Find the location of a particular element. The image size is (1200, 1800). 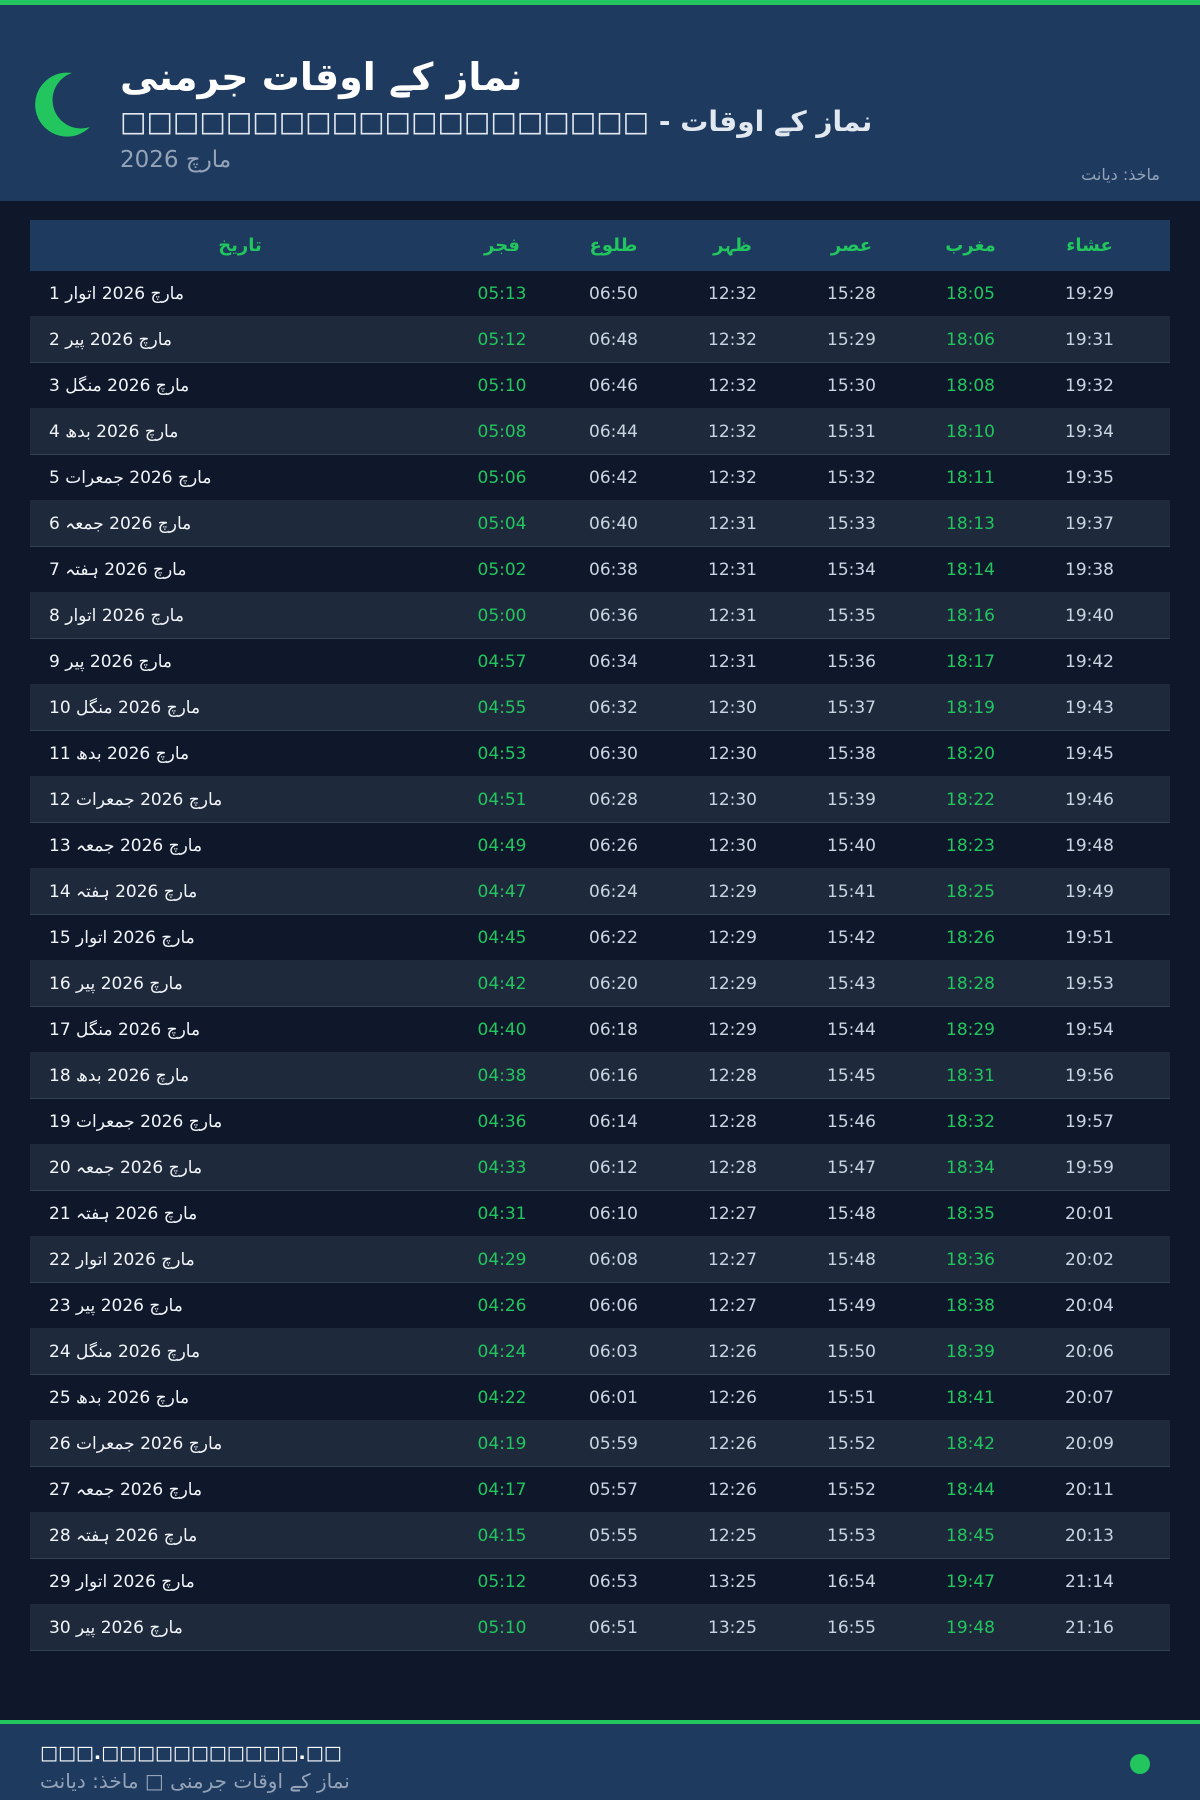

cell-fajr: 04:36 is located at coordinates (502, 1121).